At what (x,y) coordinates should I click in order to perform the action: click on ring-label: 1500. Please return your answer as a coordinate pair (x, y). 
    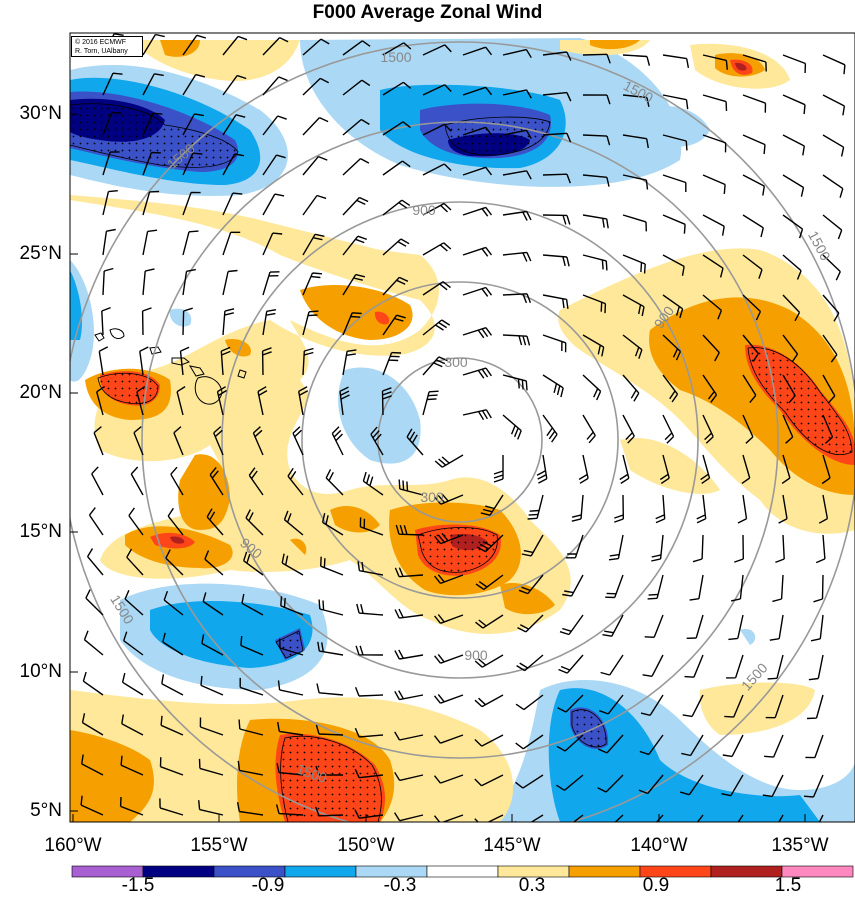
    Looking at the image, I should click on (395, 57).